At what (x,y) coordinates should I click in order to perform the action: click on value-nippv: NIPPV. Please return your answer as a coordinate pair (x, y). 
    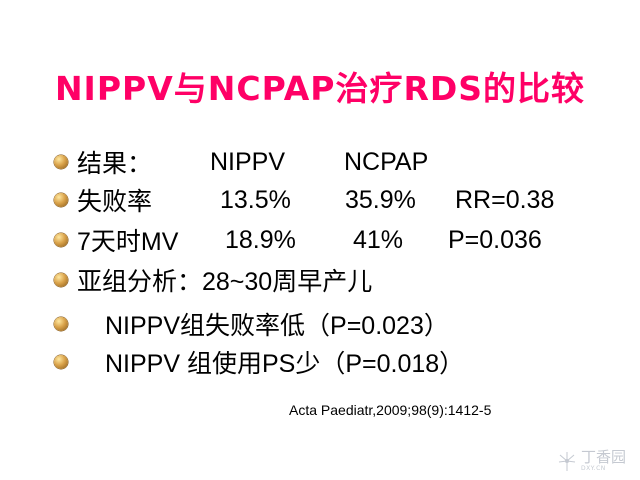
    Looking at the image, I should click on (248, 161).